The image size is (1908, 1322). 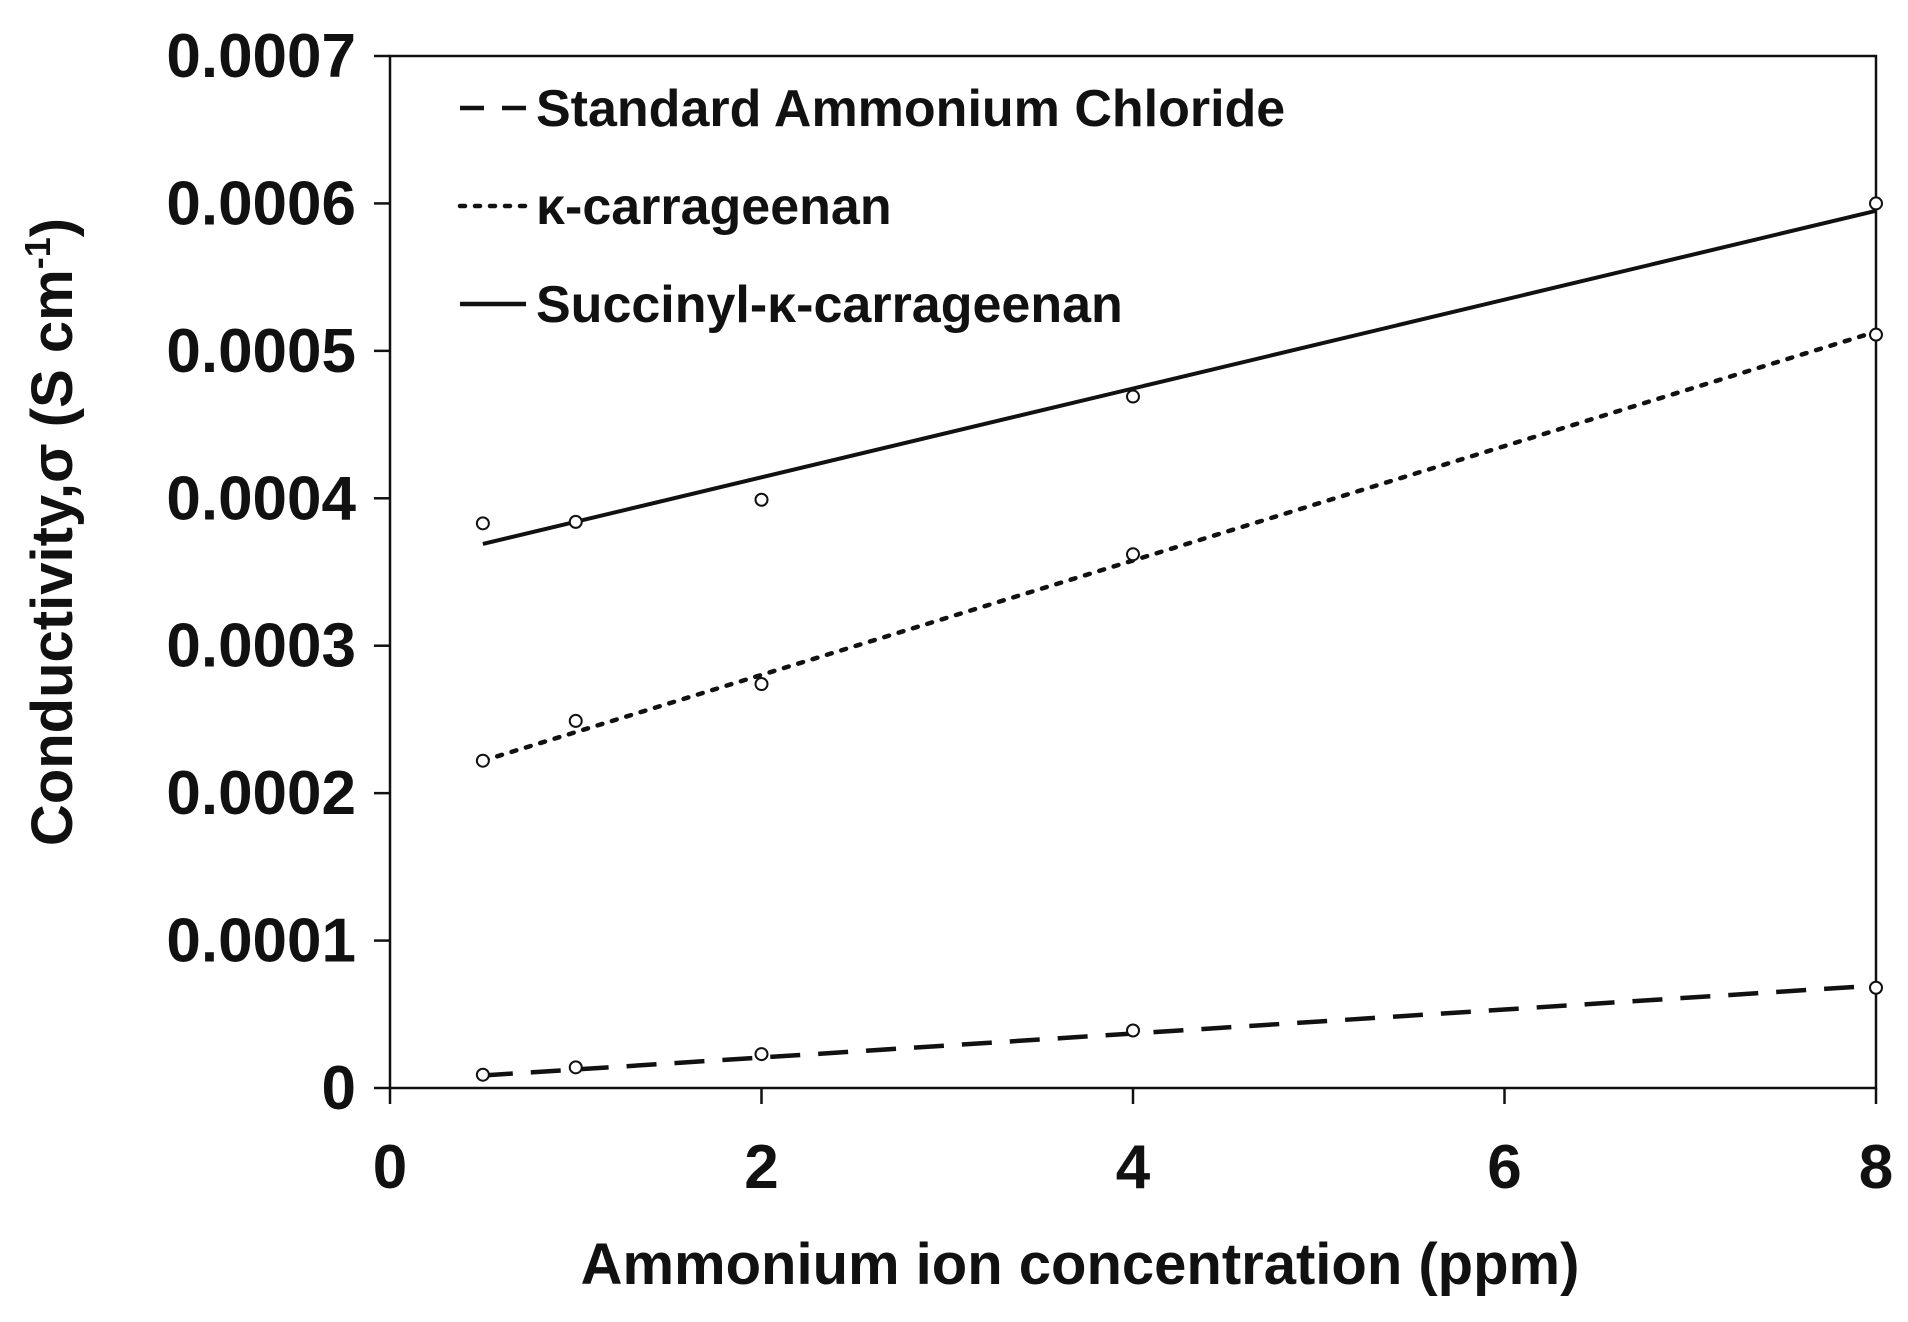 I want to click on y-tick-label: 0.0007, so click(x=261, y=56).